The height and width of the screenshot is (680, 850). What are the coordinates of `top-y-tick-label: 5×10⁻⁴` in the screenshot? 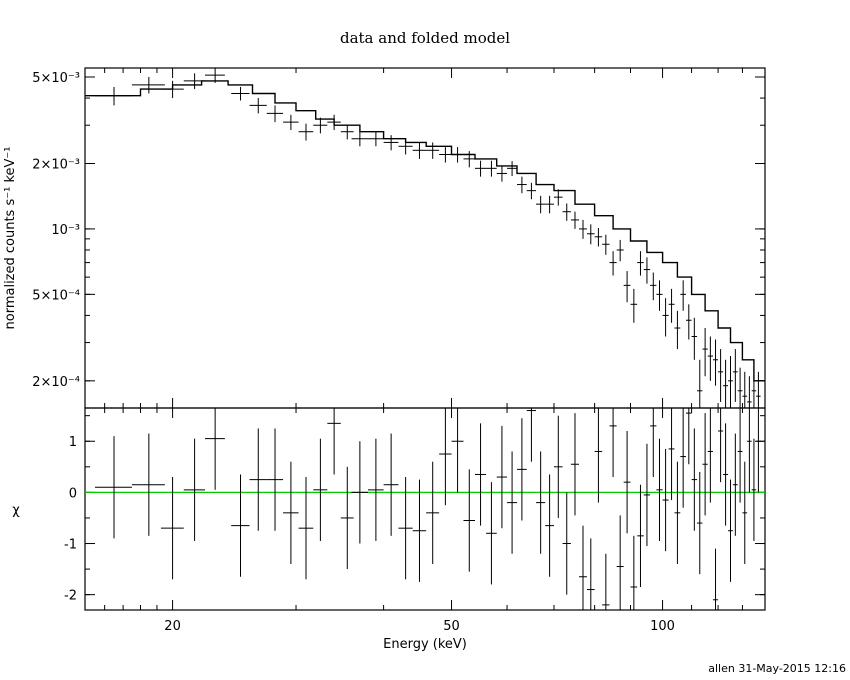 It's located at (56, 295).